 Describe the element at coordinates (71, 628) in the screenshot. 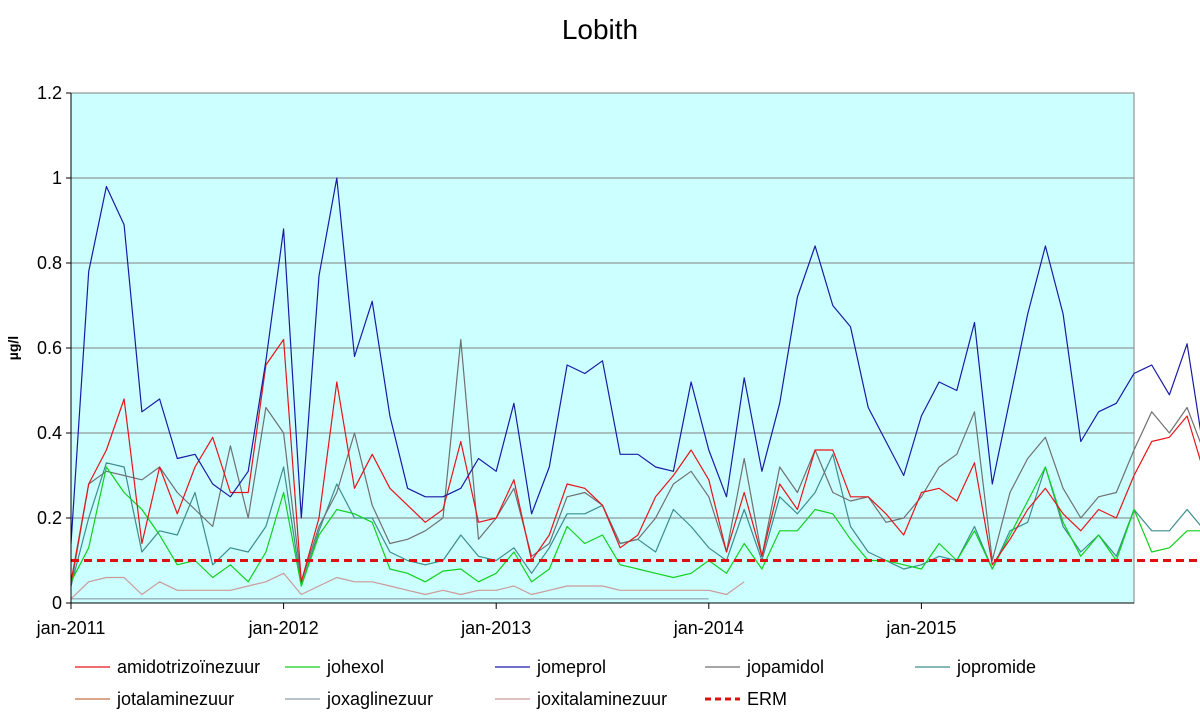

I see `x-tick-label: jan-2011` at that location.